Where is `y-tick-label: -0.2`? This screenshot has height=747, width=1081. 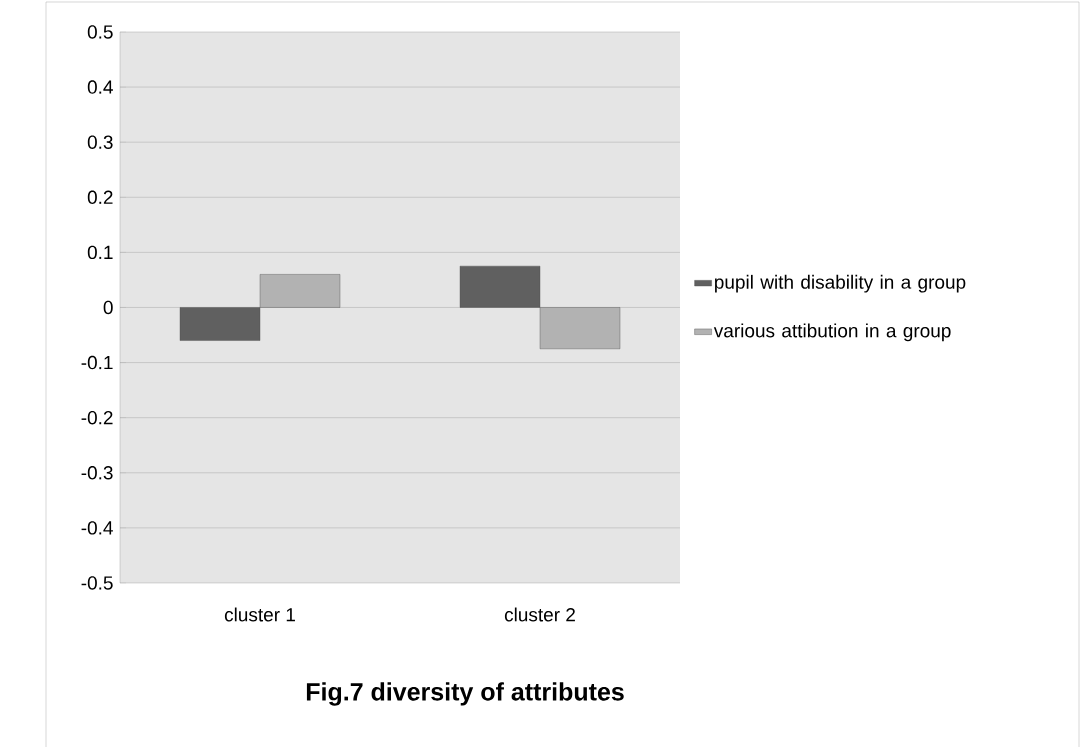
y-tick-label: -0.2 is located at coordinates (97, 417).